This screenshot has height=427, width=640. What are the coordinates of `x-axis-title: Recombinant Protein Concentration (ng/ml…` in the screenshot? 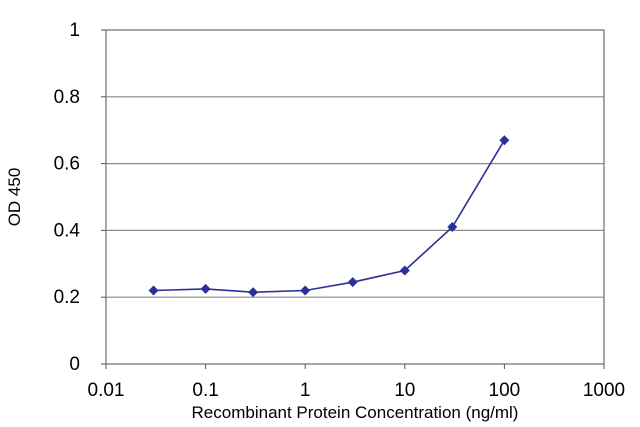 It's located at (355, 412).